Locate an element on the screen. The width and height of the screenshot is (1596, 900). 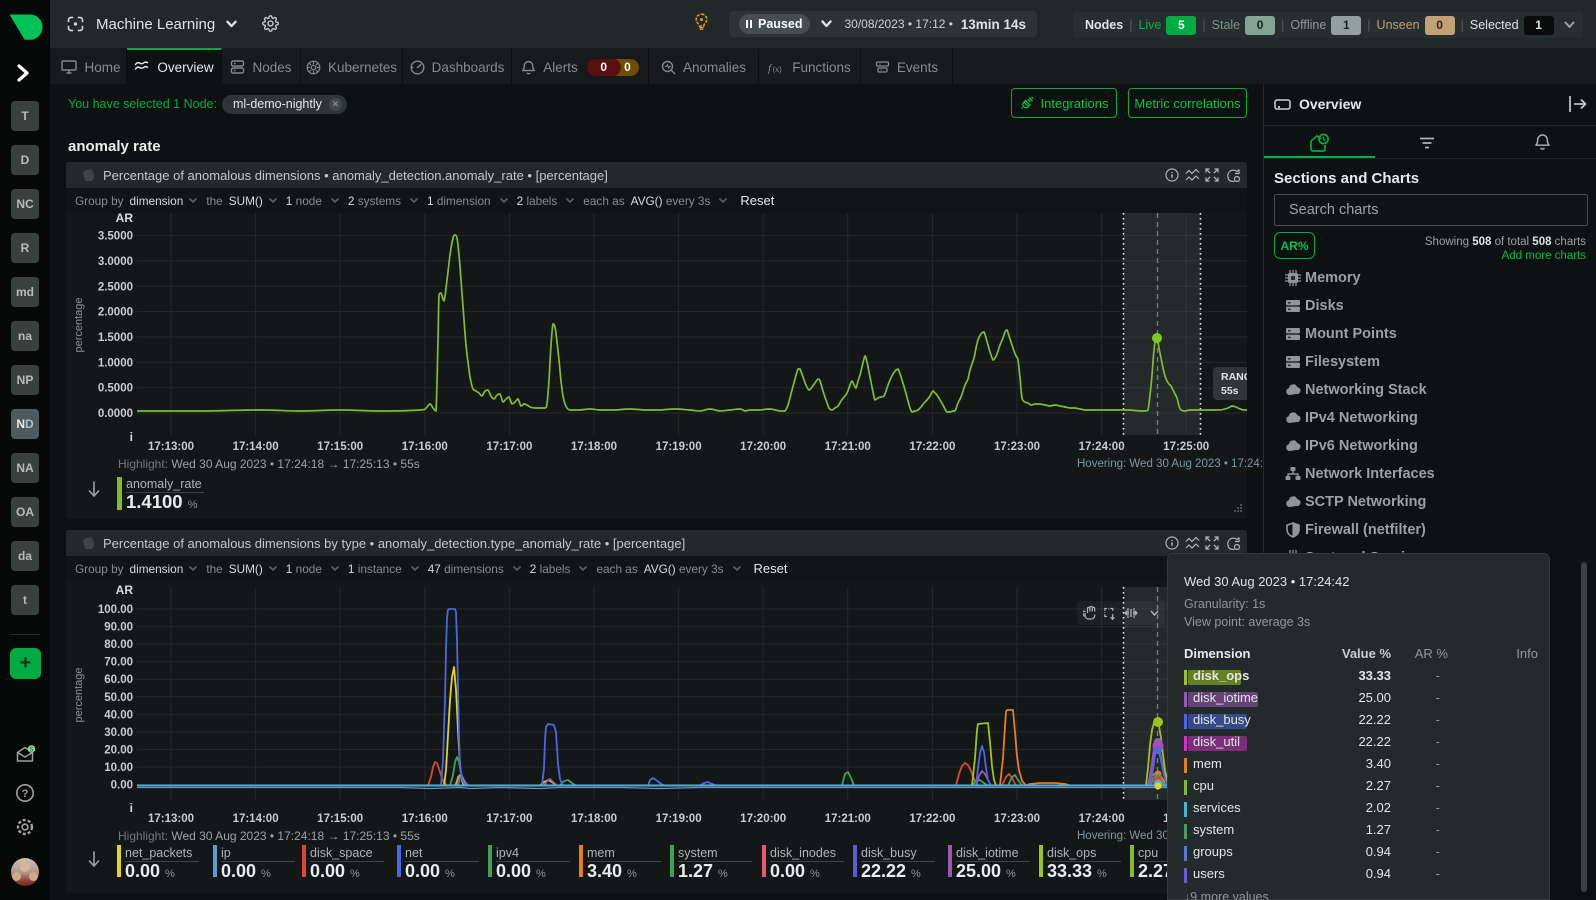
svg-text: (x) is located at coordinates (778, 69).